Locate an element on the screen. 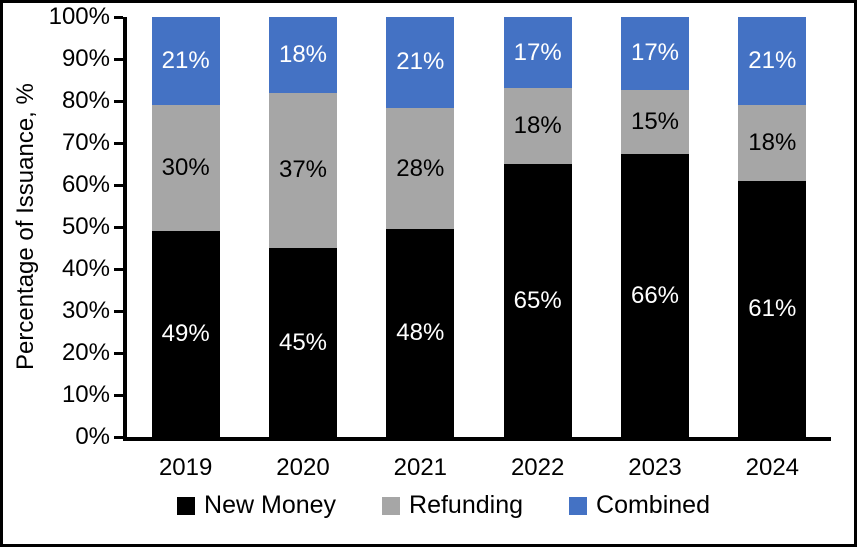 The height and width of the screenshot is (547, 857). legend-item: New Money is located at coordinates (256, 505).